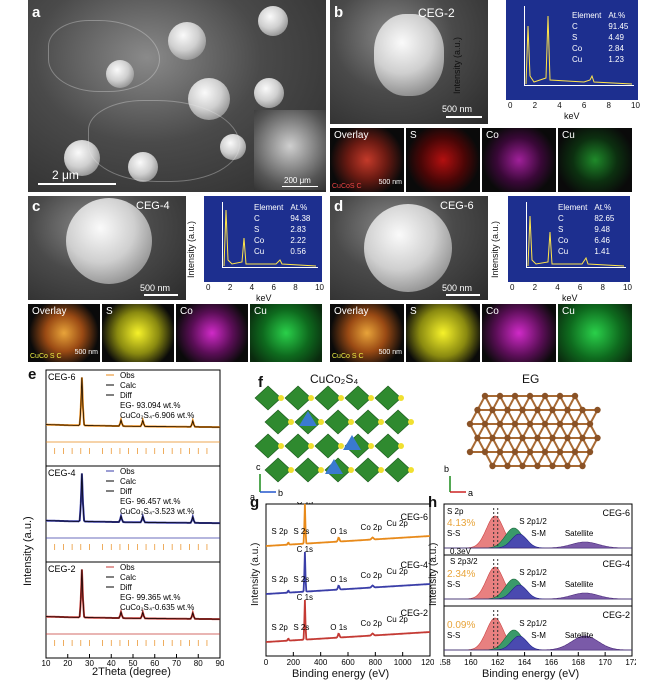  Describe the element at coordinates (519, 160) in the screenshot. I see `map-co-b: Co` at that location.